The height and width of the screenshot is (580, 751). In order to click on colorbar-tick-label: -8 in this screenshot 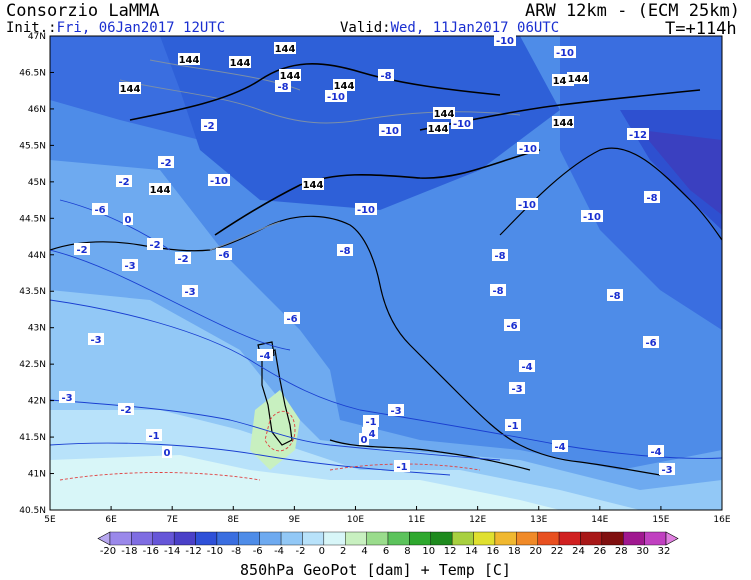, I will do `click(236, 551)`.